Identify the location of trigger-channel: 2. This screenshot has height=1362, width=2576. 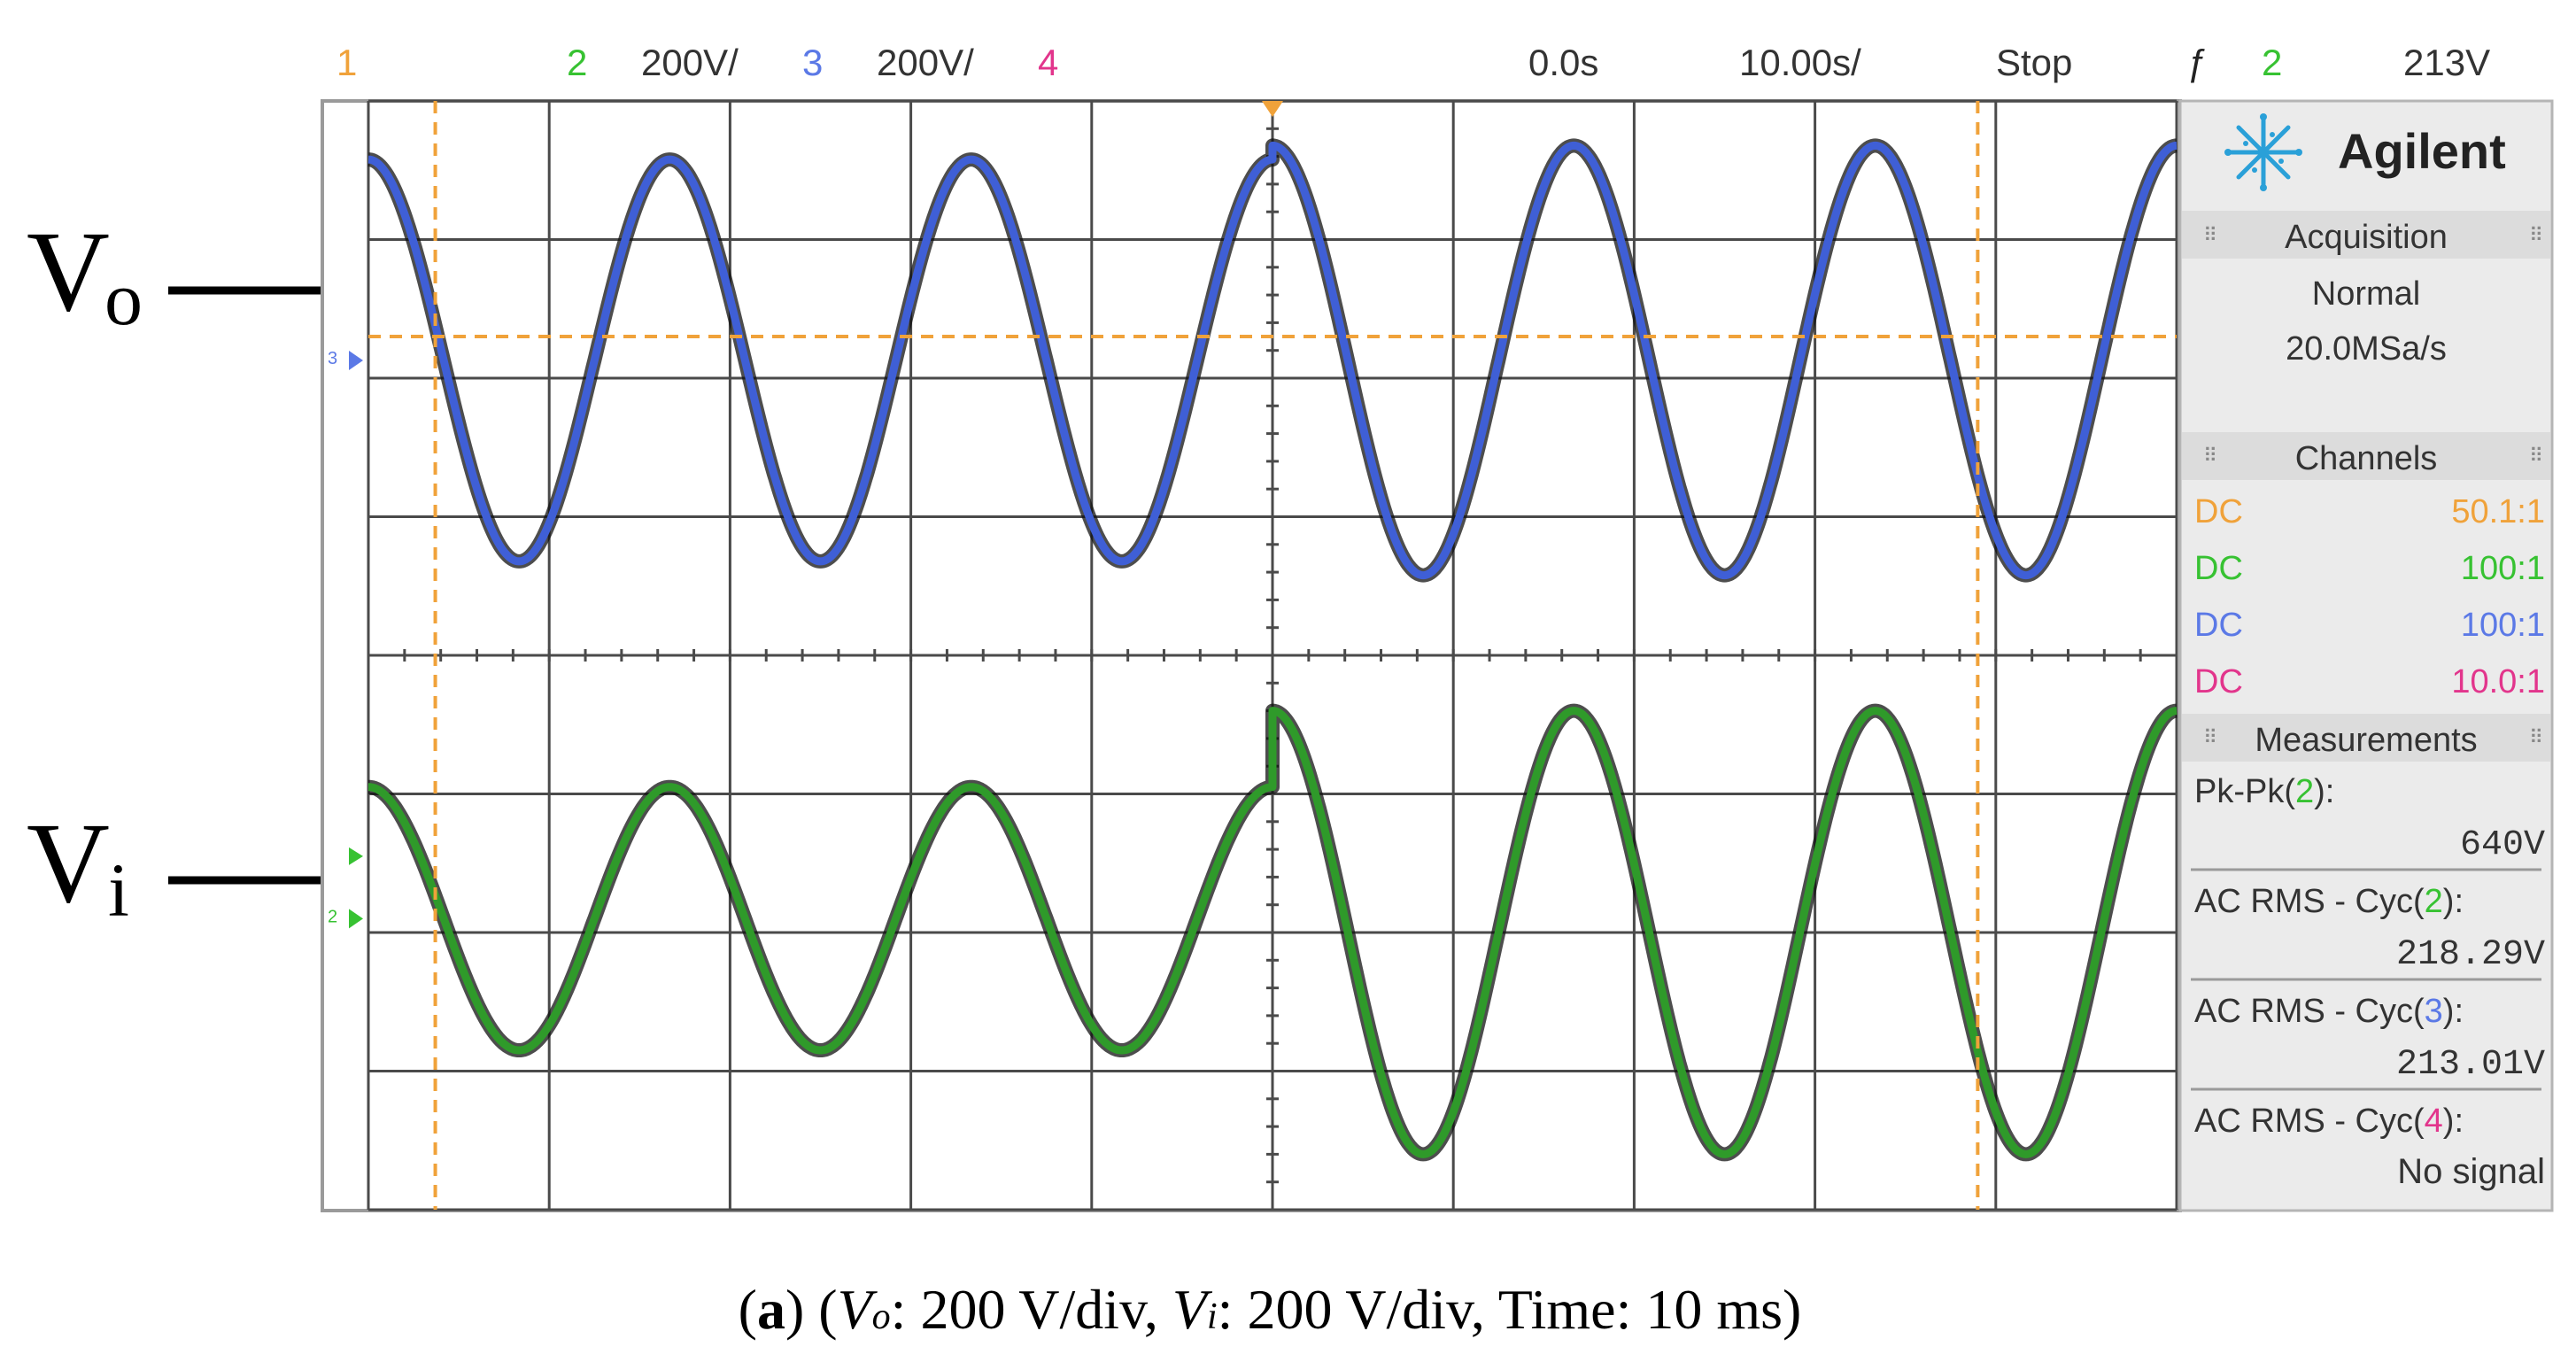
(2272, 62).